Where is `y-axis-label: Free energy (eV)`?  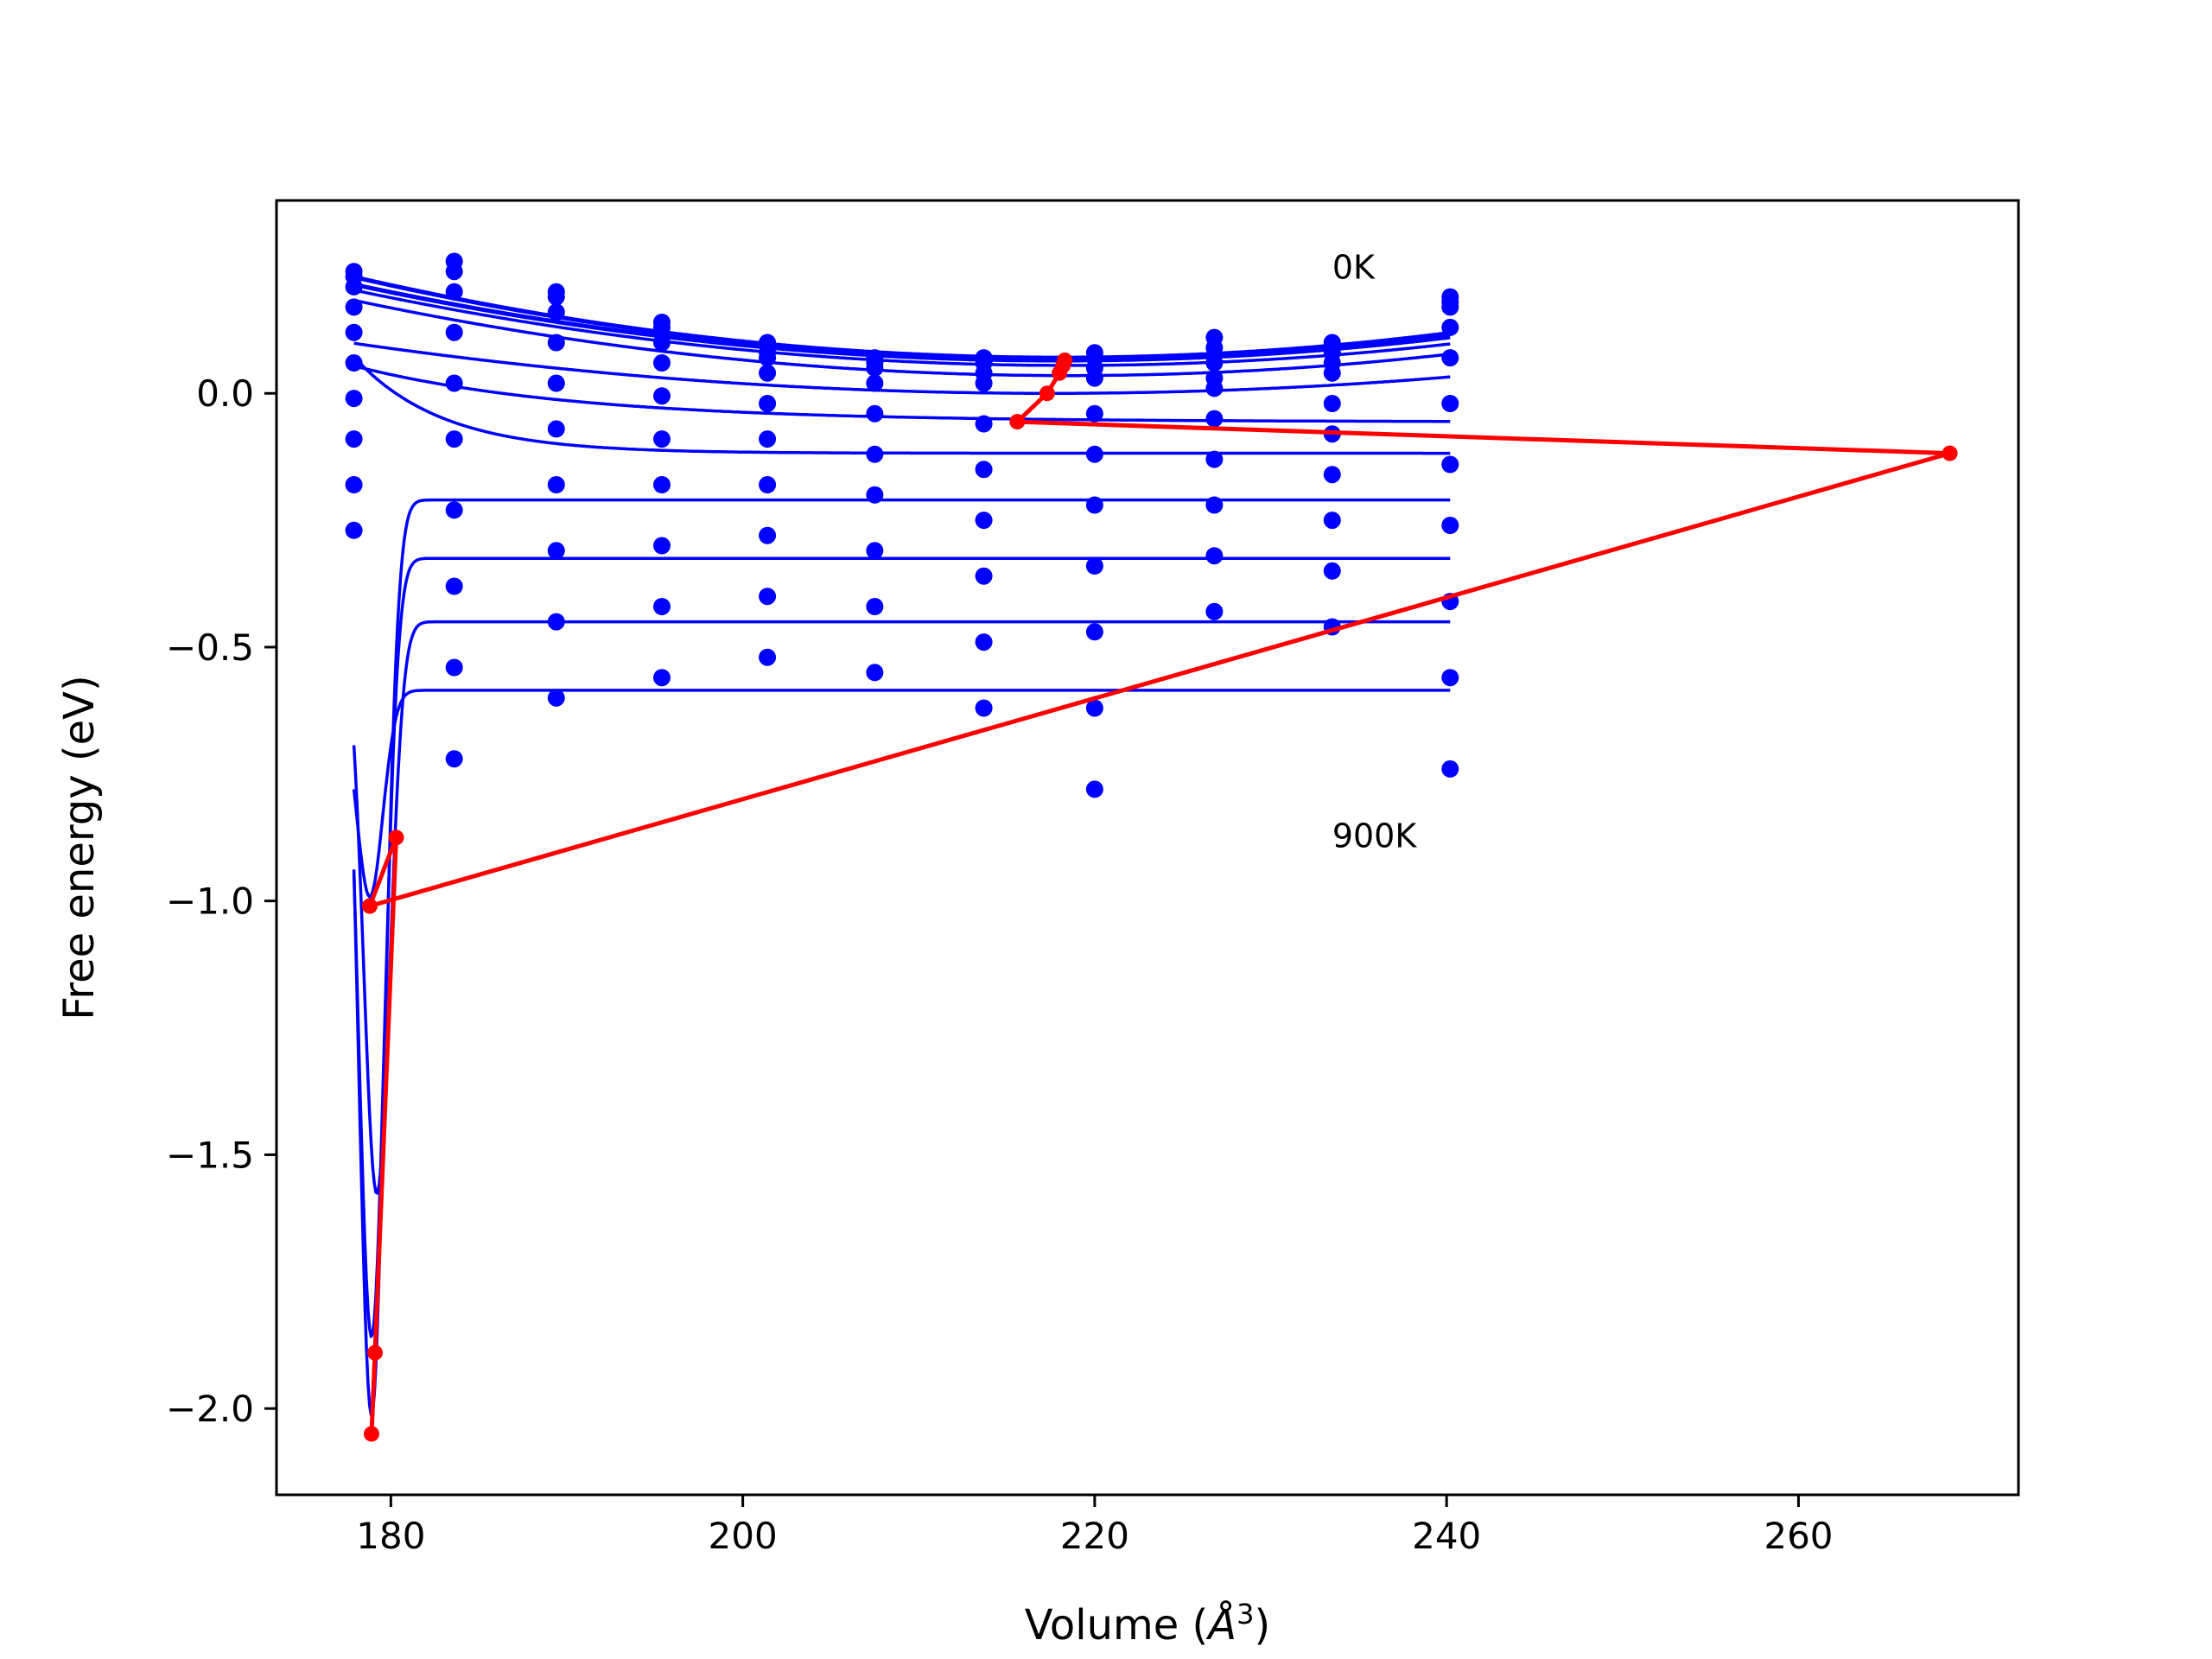
y-axis-label: Free energy (eV) is located at coordinates (79, 847).